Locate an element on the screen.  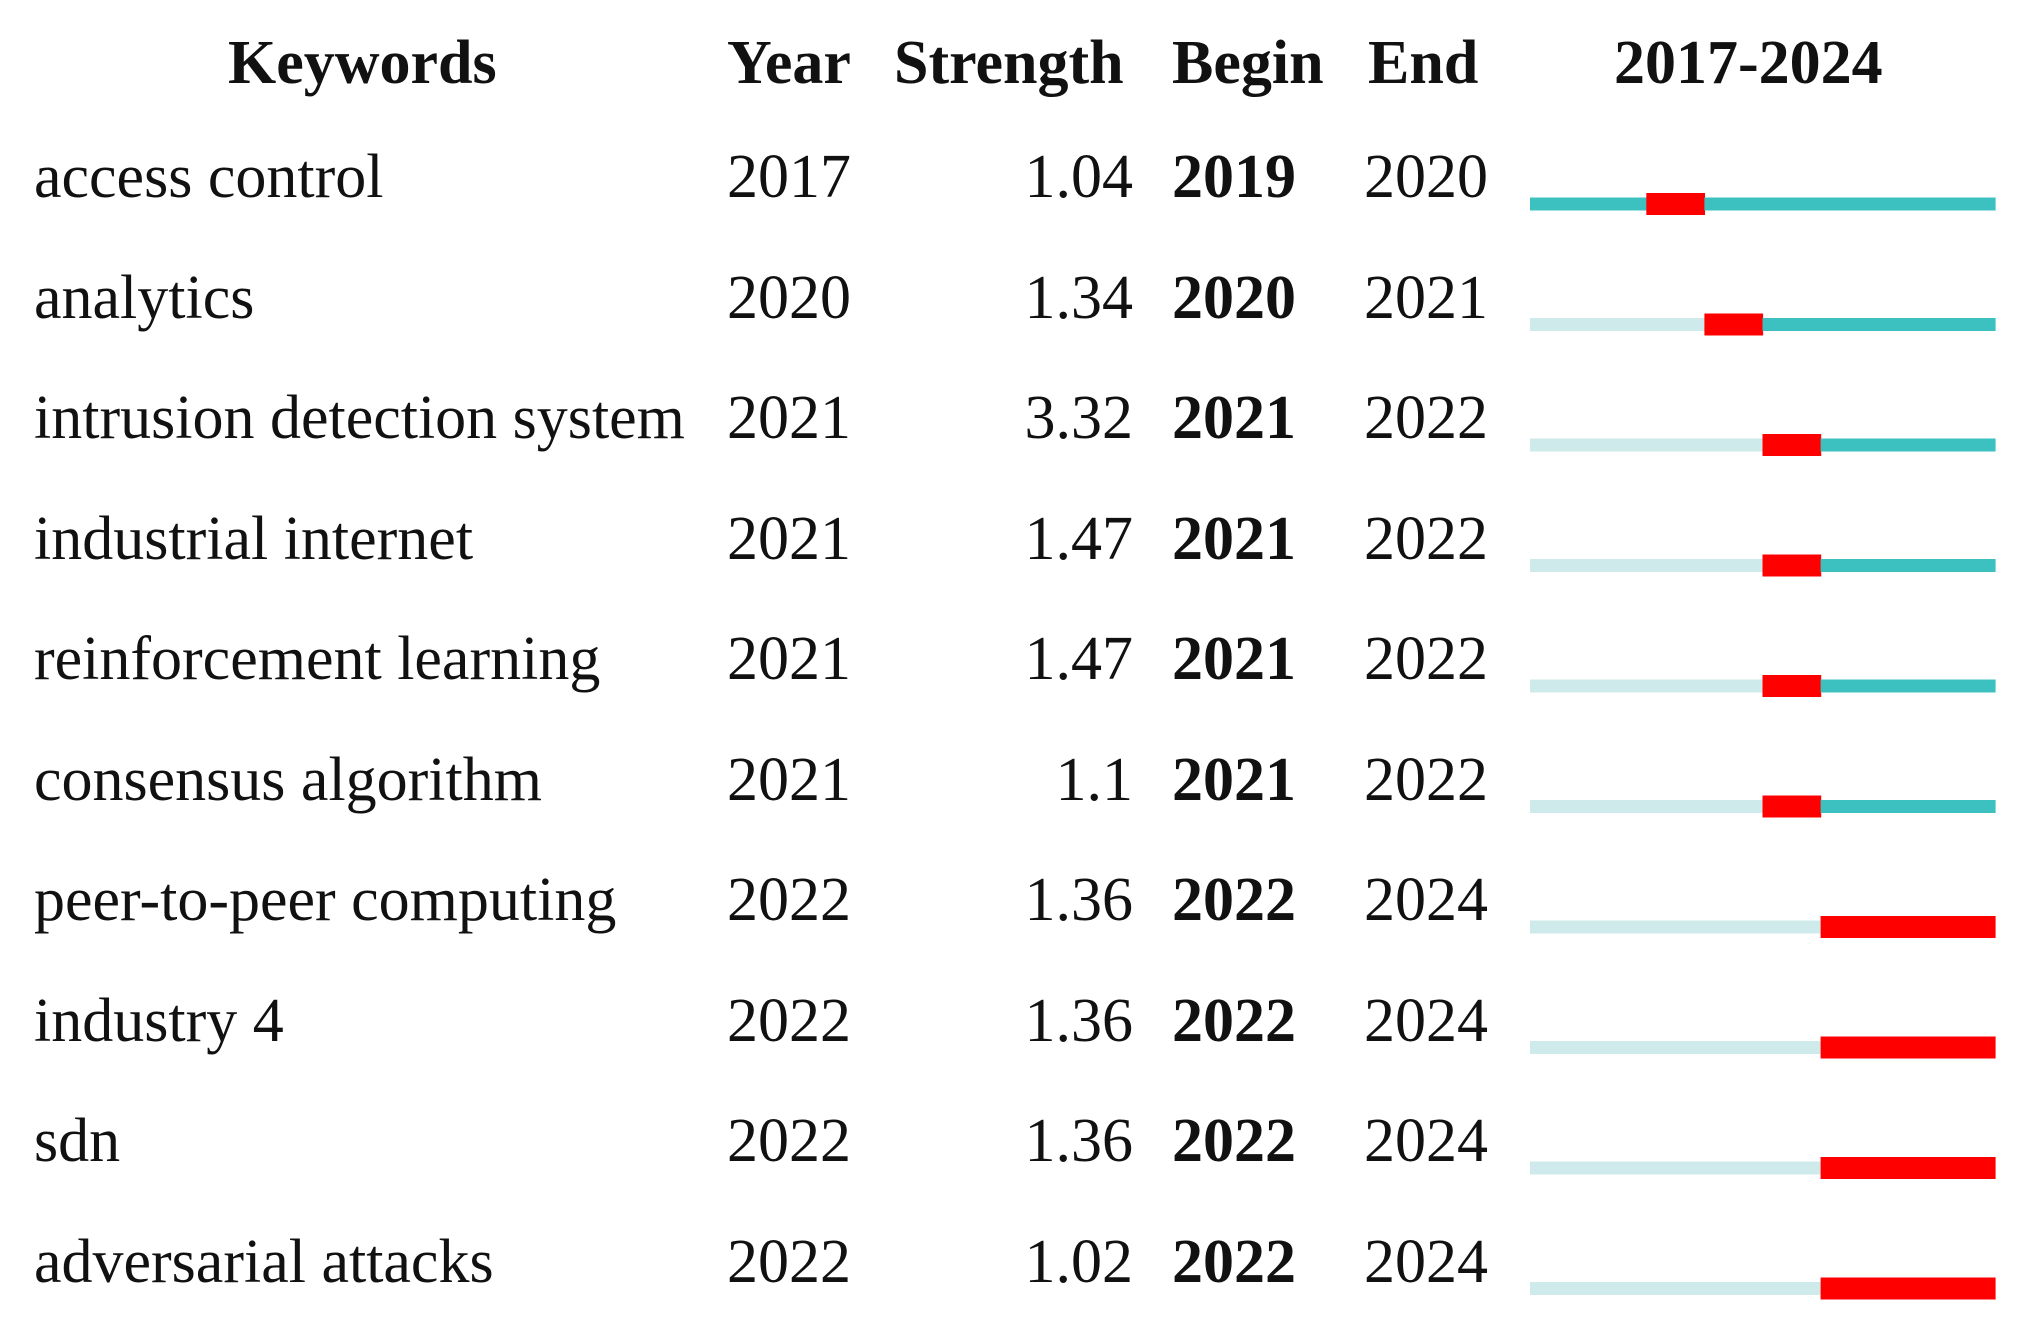
year-cell: 2017 is located at coordinates (789, 177).